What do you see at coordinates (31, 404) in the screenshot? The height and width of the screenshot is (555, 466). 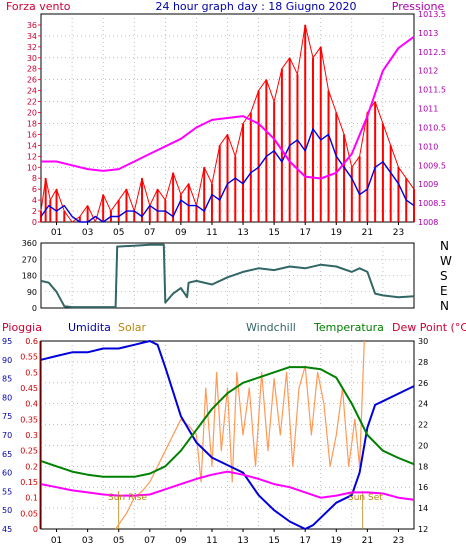 I see `y-tick-label: 0.4` at bounding box center [31, 404].